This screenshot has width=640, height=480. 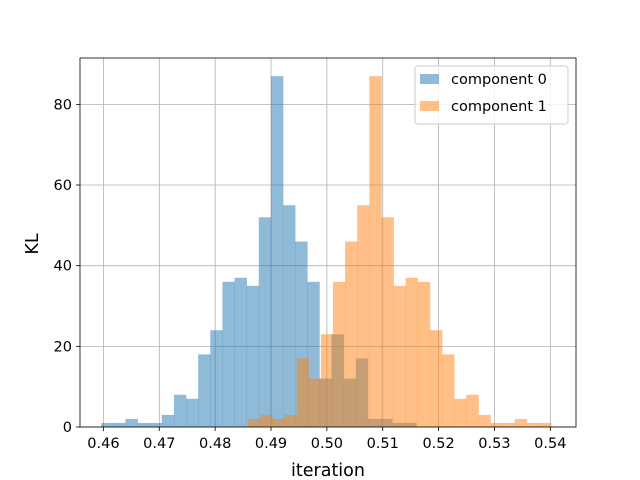 What do you see at coordinates (499, 107) in the screenshot?
I see `legend-label-component-1: component 1` at bounding box center [499, 107].